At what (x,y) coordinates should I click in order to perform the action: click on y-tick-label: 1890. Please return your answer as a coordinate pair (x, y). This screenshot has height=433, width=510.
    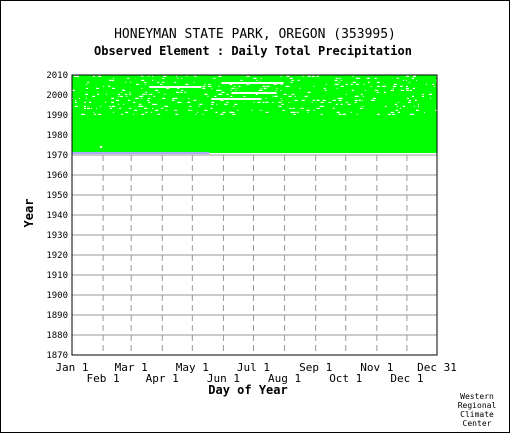
    Looking at the image, I should click on (57, 316).